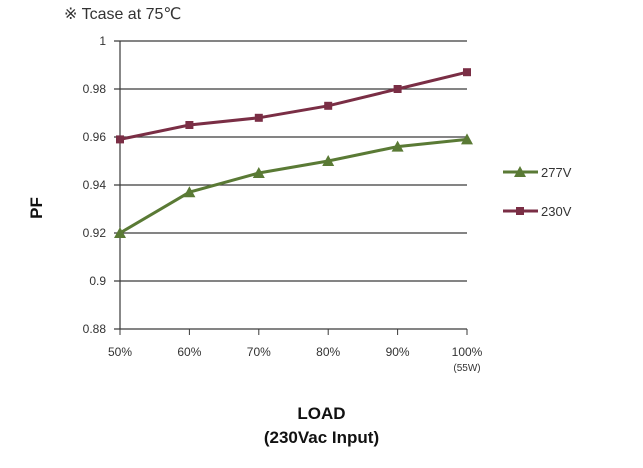 Image resolution: width=643 pixels, height=468 pixels. Describe the element at coordinates (321, 437) in the screenshot. I see `x-axis-sublabel: (230Vac Input)` at that location.